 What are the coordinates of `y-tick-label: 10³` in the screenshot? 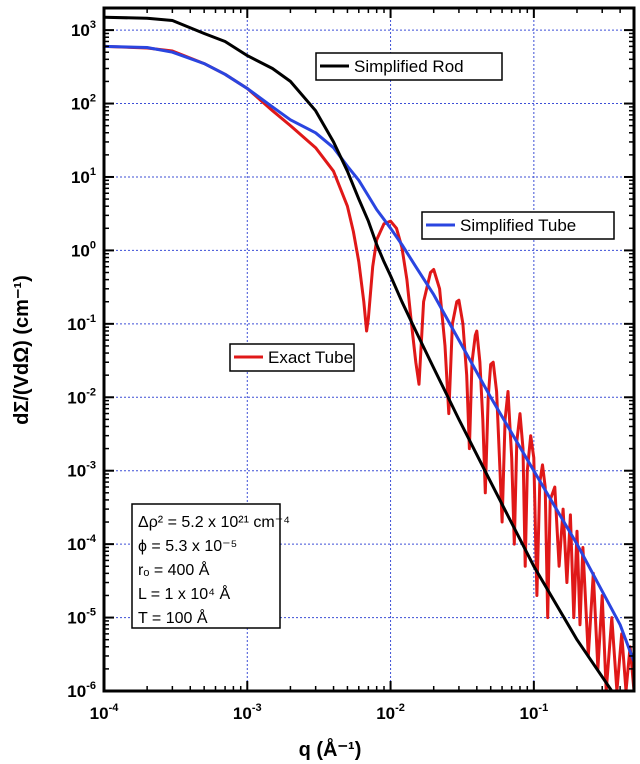 It's located at (83, 29).